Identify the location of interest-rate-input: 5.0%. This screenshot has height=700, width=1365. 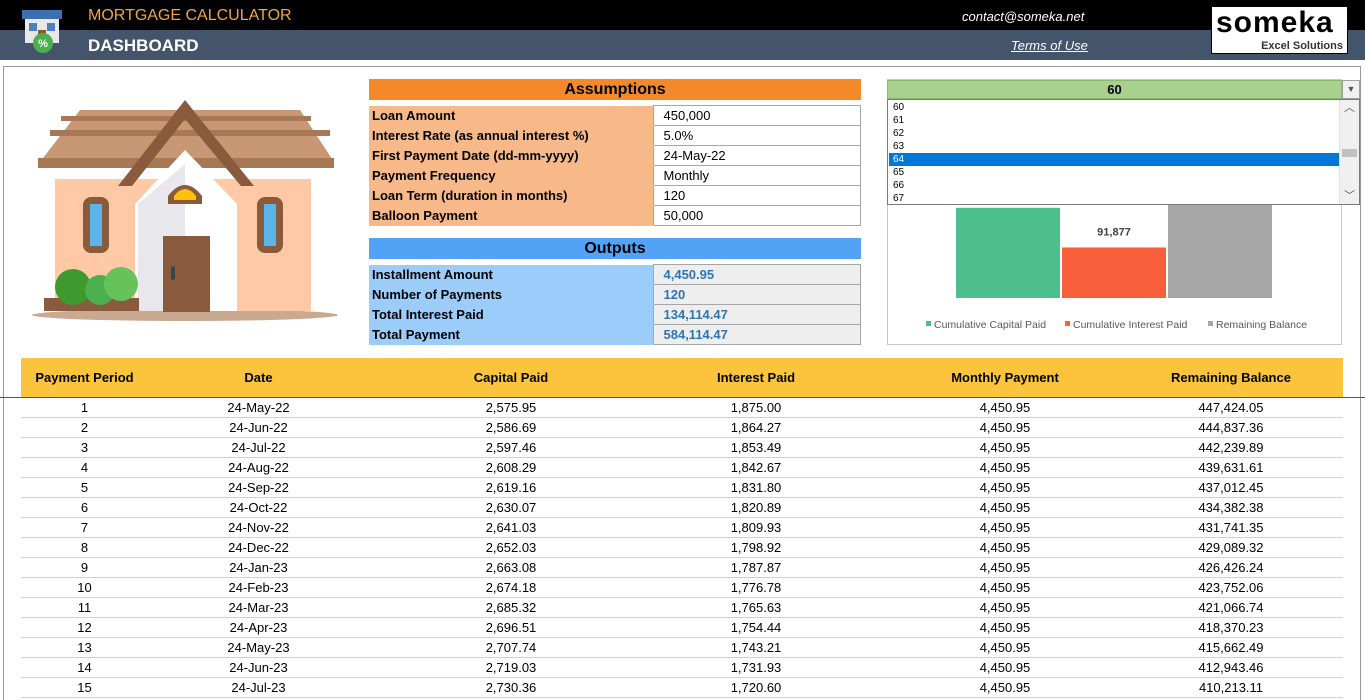
(756, 135).